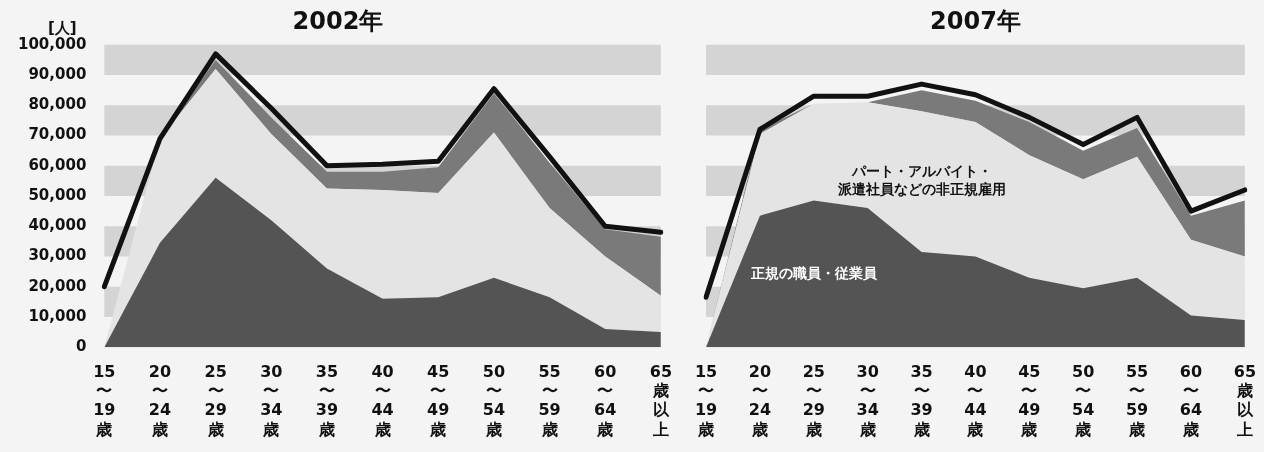 This screenshot has width=1264, height=452. What do you see at coordinates (57, 315) in the screenshot?
I see `y-tick-label: 10,000` at bounding box center [57, 315].